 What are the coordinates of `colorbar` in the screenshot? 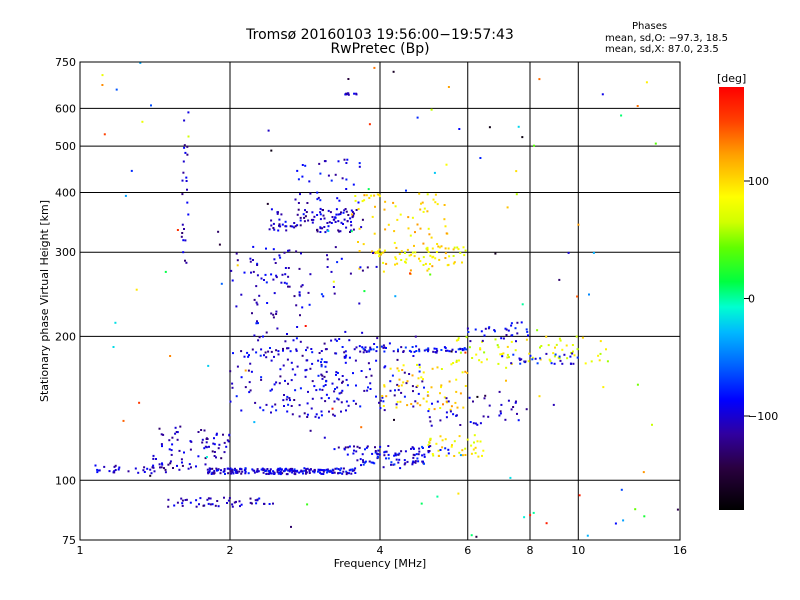 It's located at (731, 298).